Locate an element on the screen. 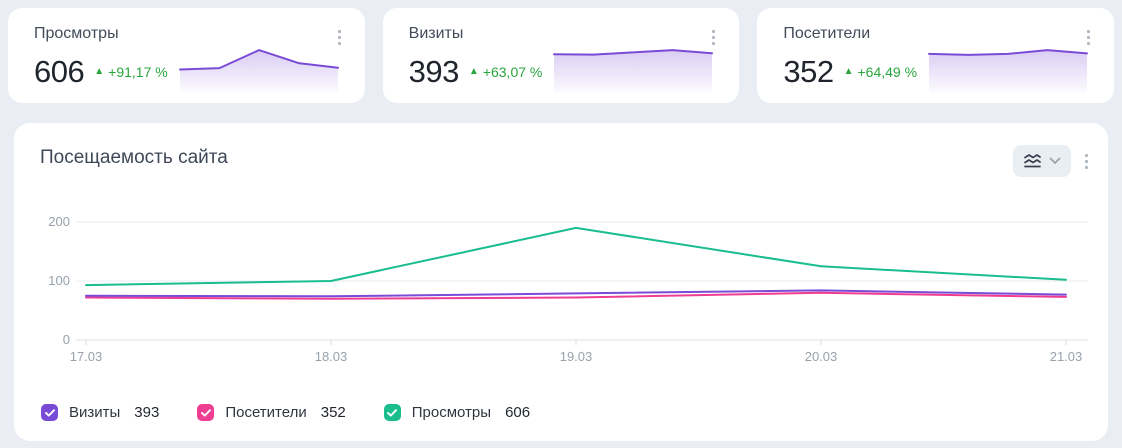 The height and width of the screenshot is (448, 1122). card-visits: Визиты 393 ▲ +63,07 % is located at coordinates (561, 55).